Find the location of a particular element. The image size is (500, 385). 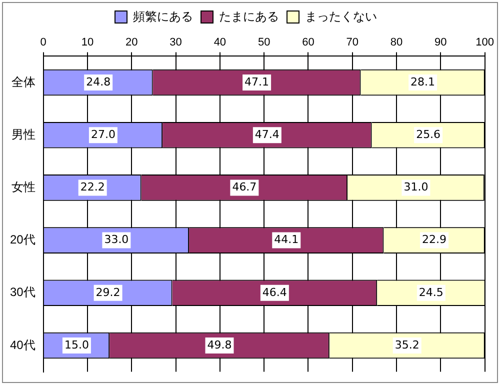

text: 44.1 is located at coordinates (286, 239).